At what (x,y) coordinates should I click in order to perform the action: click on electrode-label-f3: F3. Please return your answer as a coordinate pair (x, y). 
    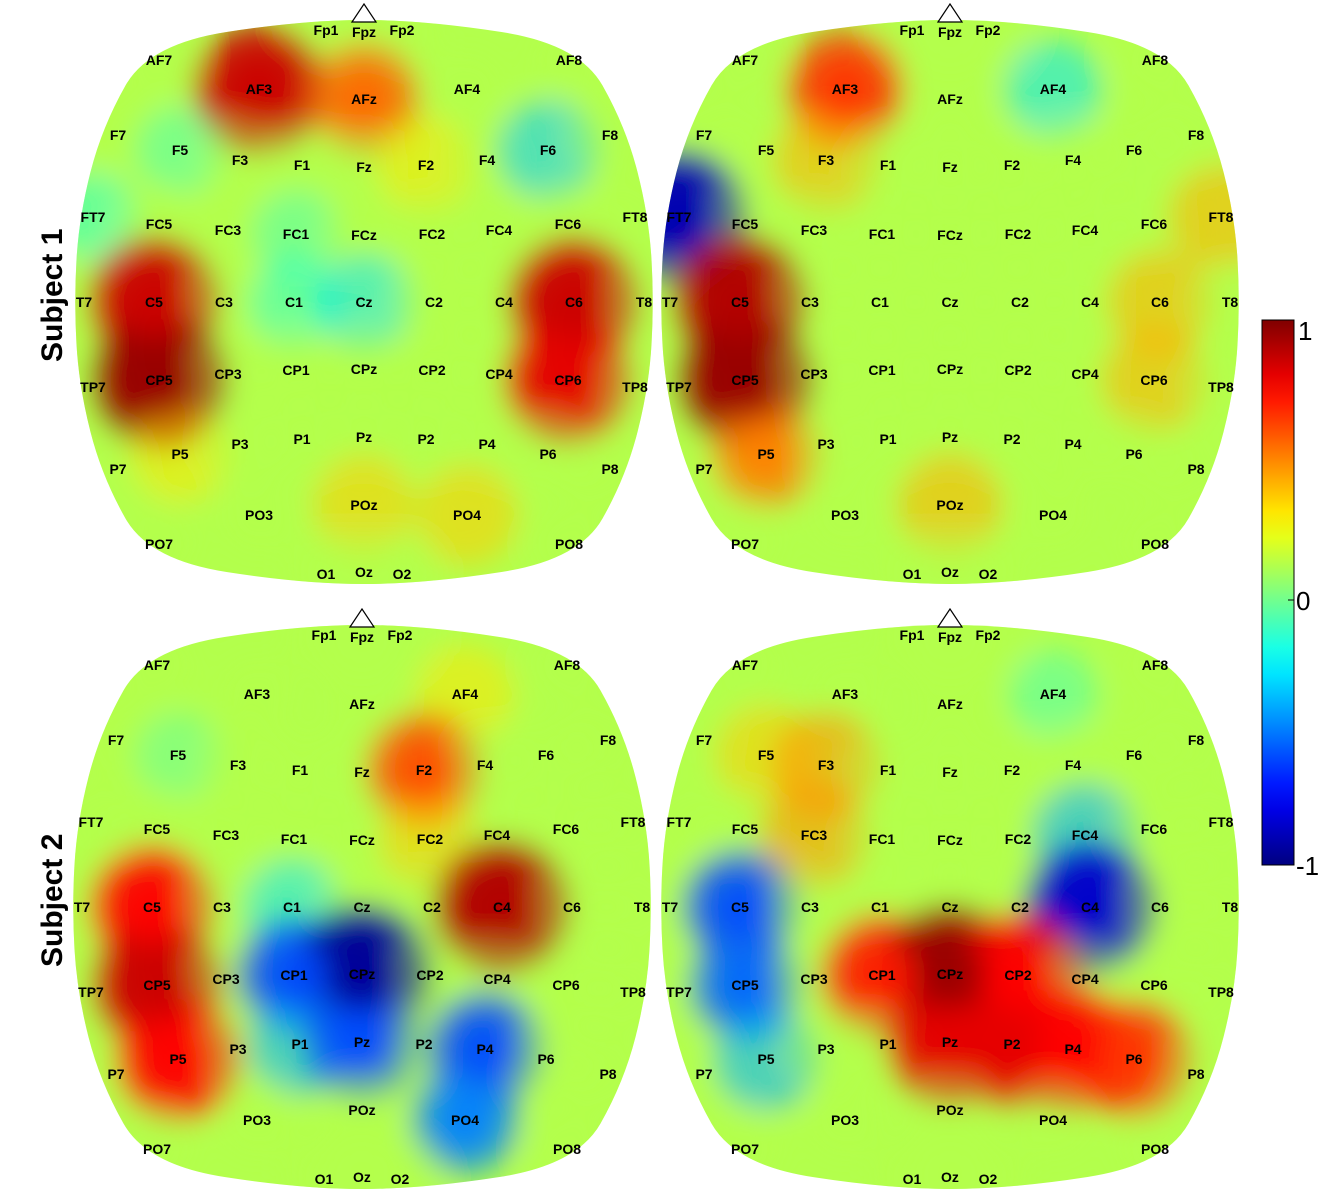
    Looking at the image, I should click on (240, 160).